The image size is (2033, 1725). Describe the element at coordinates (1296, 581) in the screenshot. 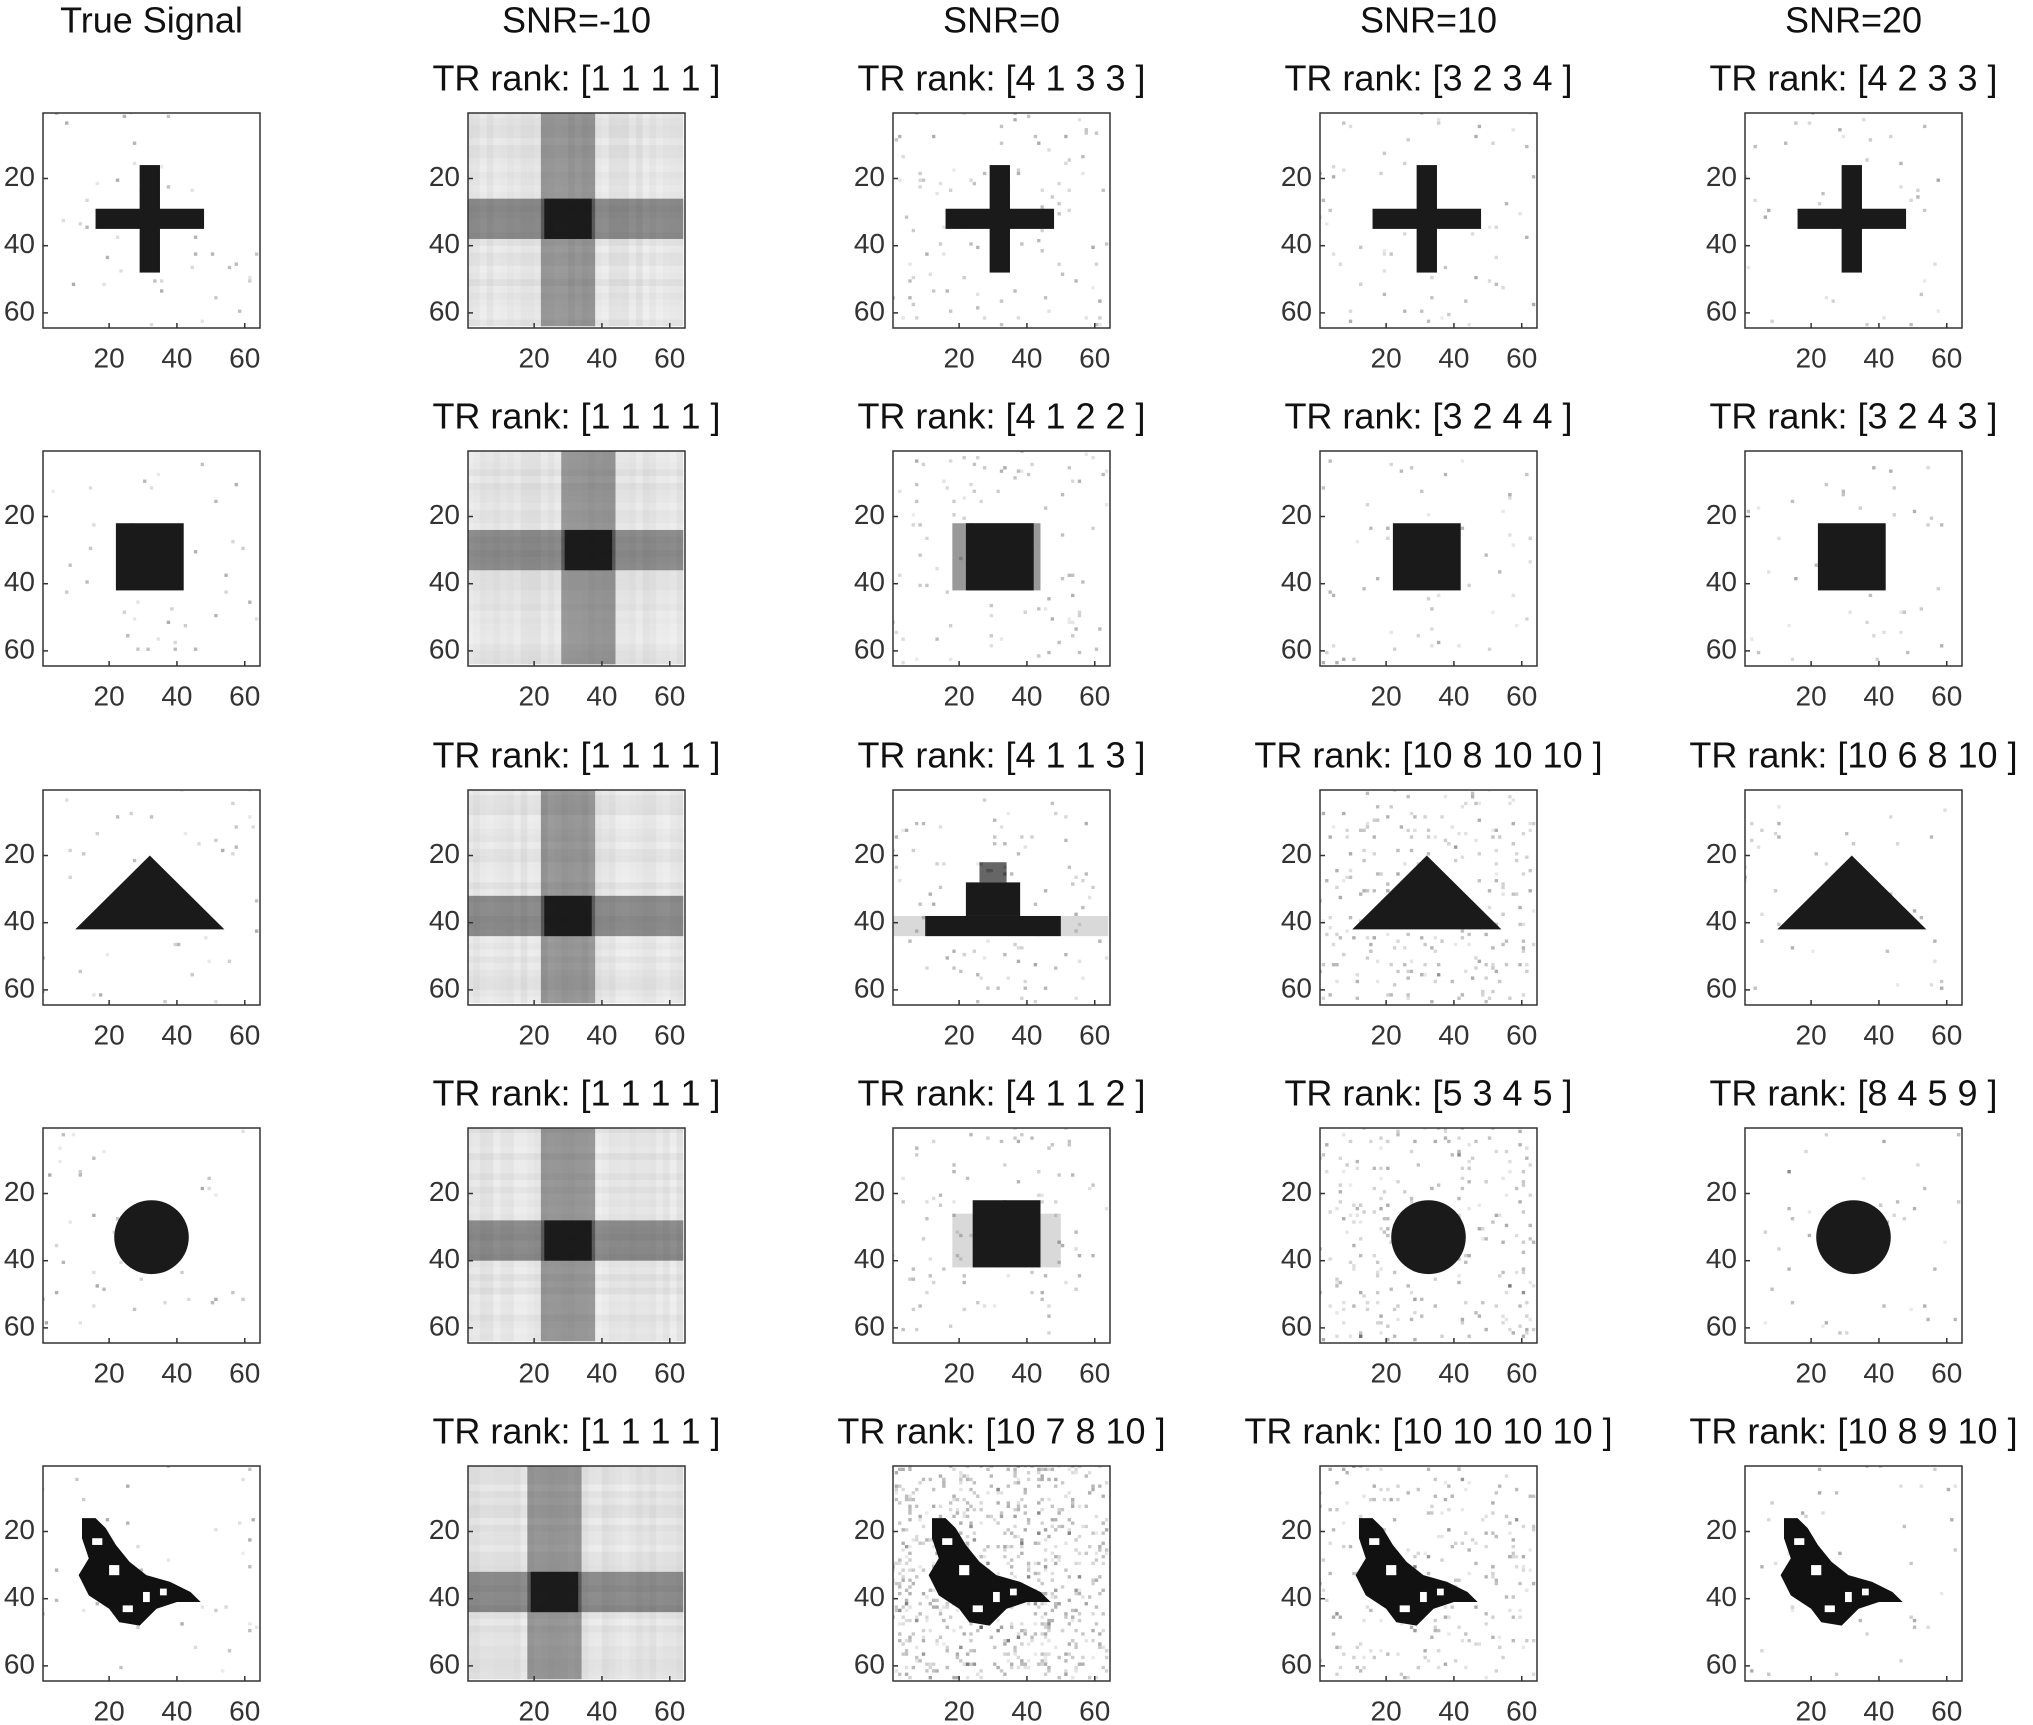

I see `y-tick-label: 40` at that location.